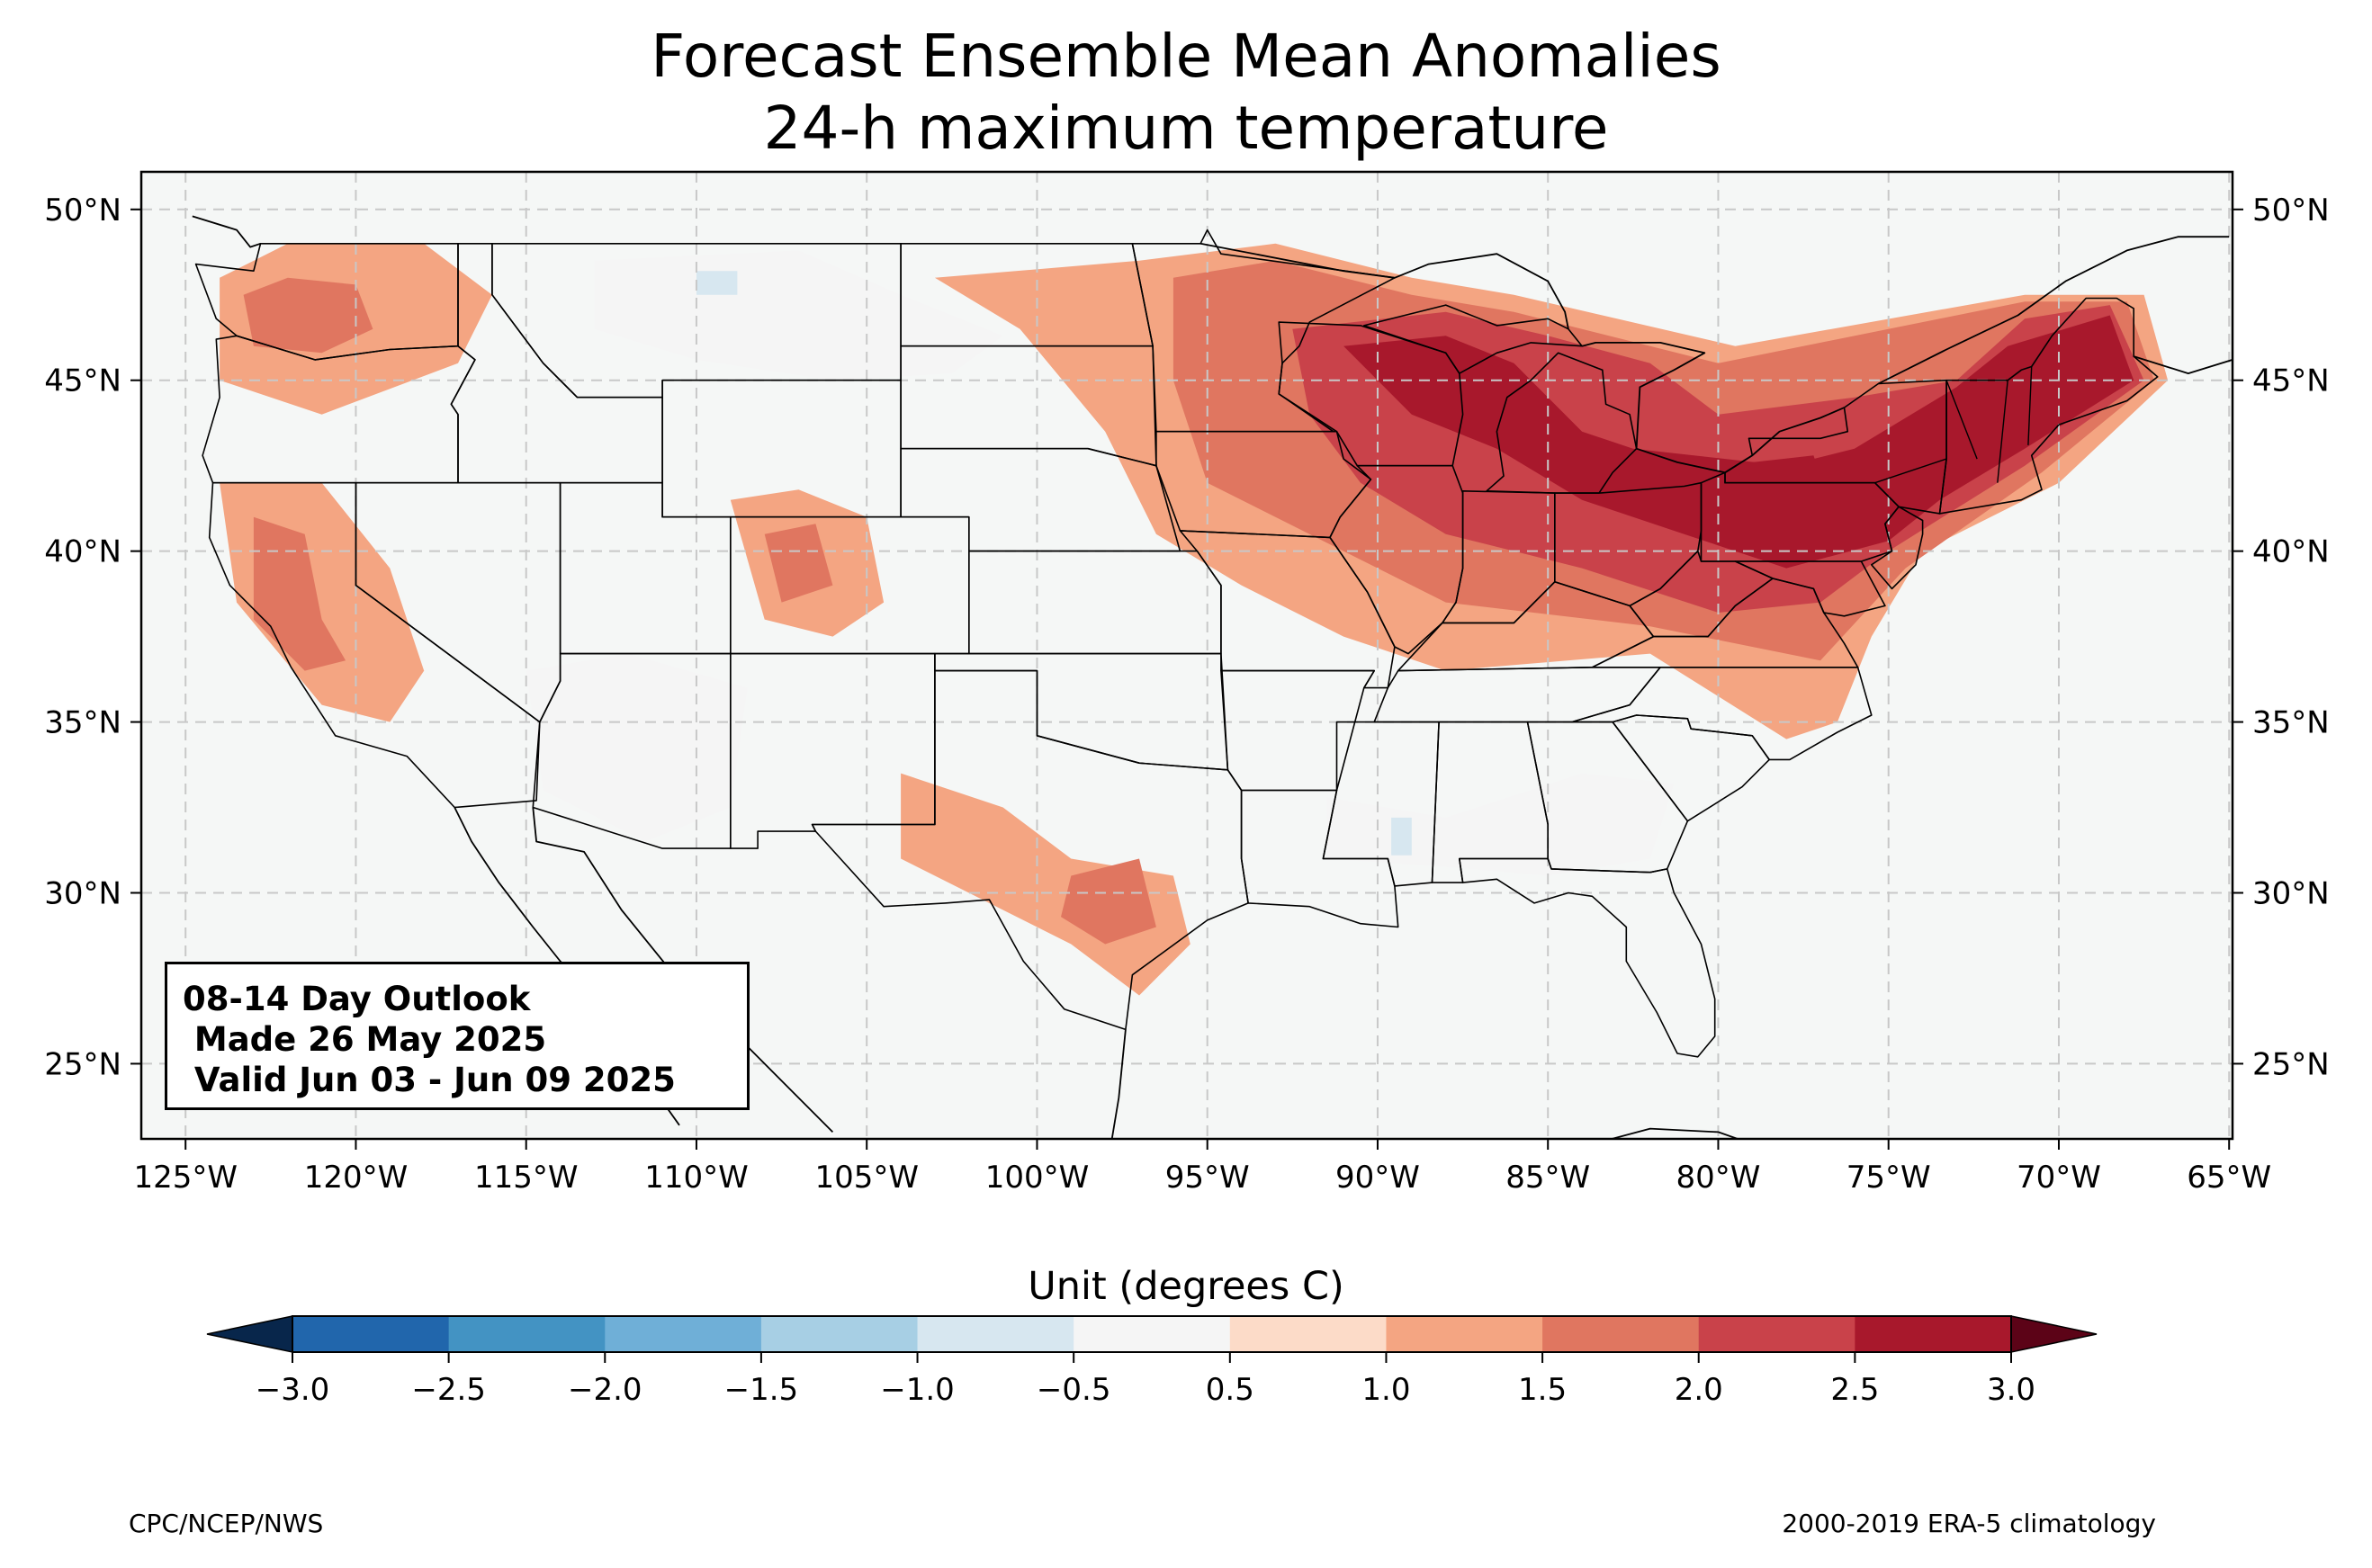 The width and height of the screenshot is (2372, 1568). Describe the element at coordinates (1386, 1390) in the screenshot. I see `colorbar-tick-label: 1.0` at that location.